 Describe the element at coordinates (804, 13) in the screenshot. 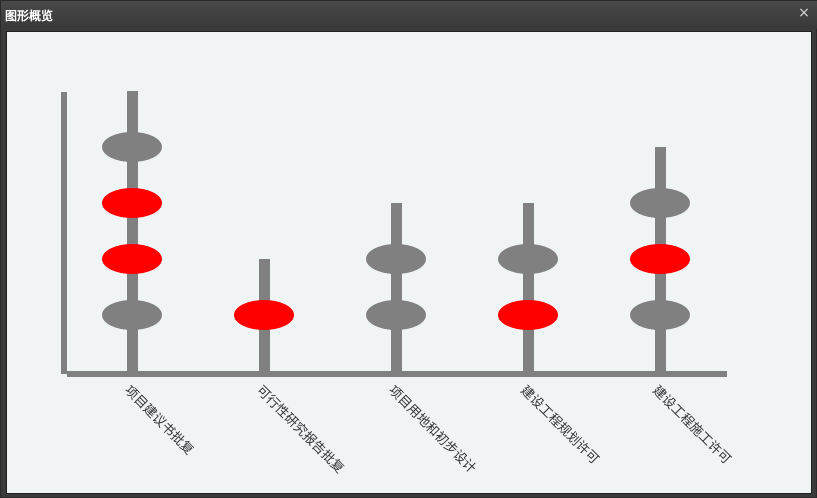

I see `close-icon: ×` at that location.